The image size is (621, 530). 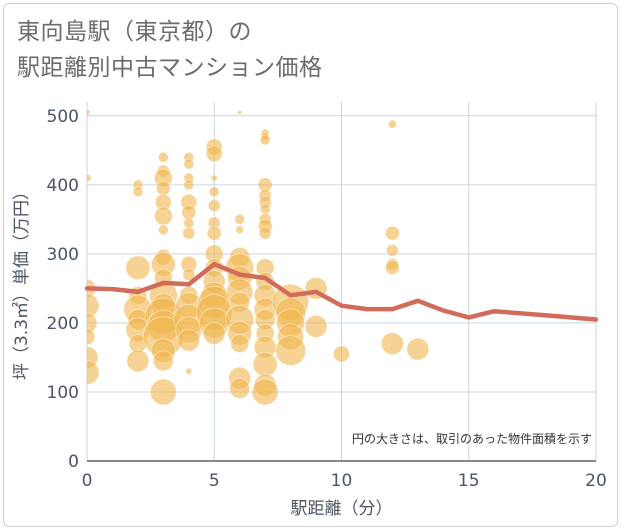 I want to click on y-tick-label-1: 100, so click(x=63, y=393).